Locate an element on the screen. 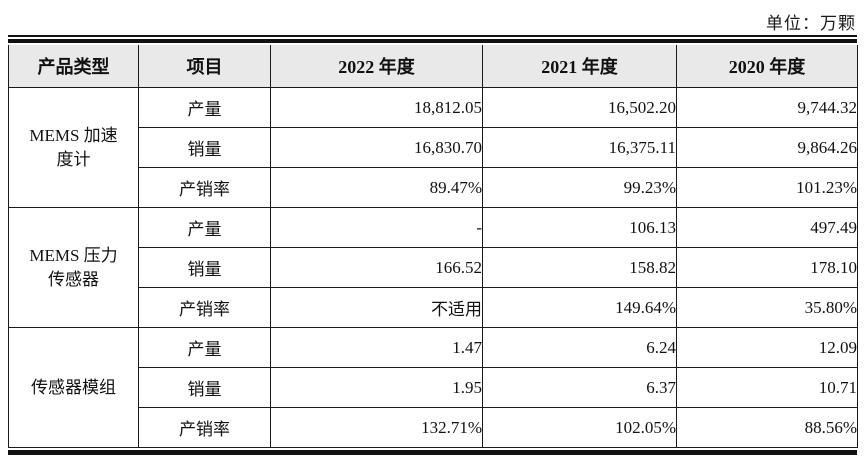  product-type-cell: 传感器模组 is located at coordinates (73, 387).